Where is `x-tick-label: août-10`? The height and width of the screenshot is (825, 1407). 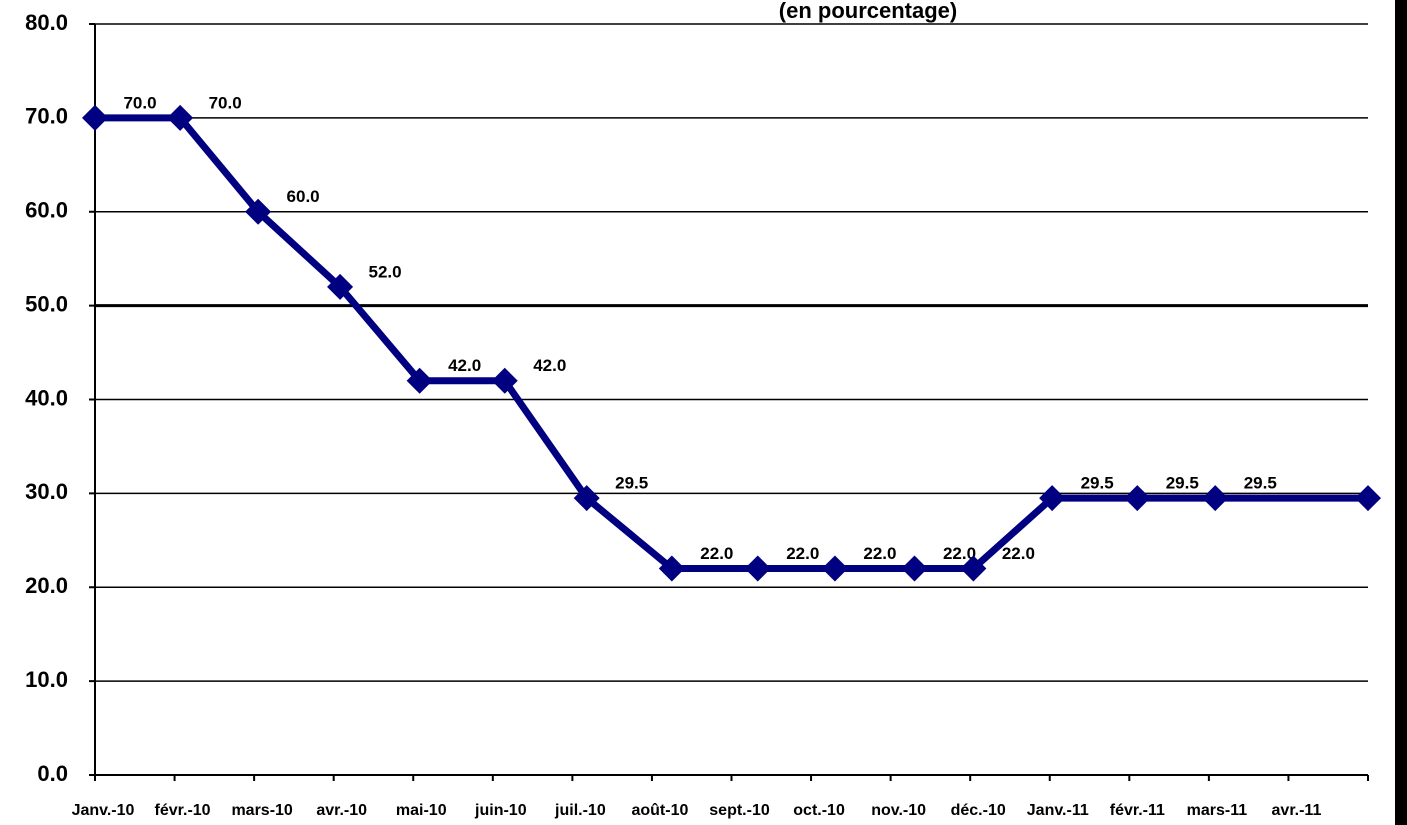
x-tick-label: août-10 is located at coordinates (659, 810).